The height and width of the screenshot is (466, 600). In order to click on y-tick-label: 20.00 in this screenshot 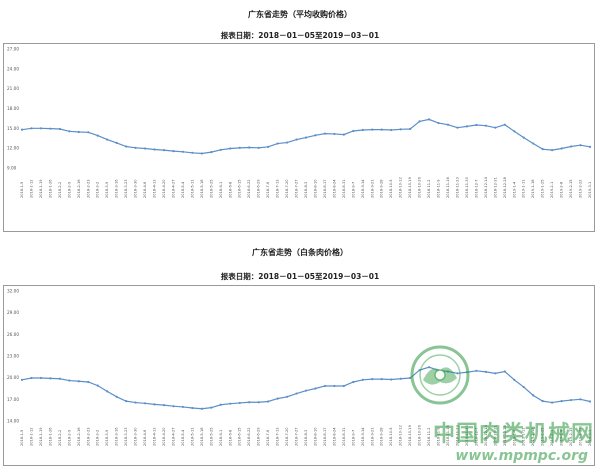, I will do `click(13, 377)`.